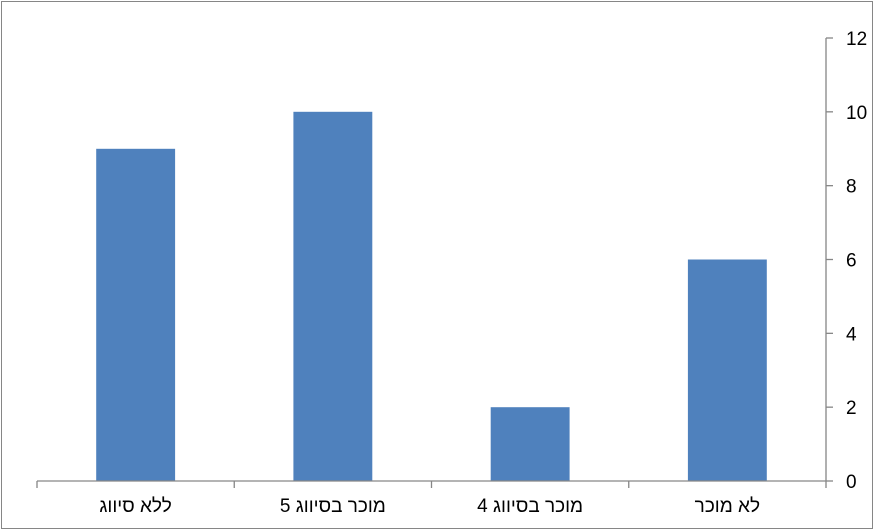  What do you see at coordinates (727, 506) in the screenshot?
I see `category-label-3: לא מוכר` at bounding box center [727, 506].